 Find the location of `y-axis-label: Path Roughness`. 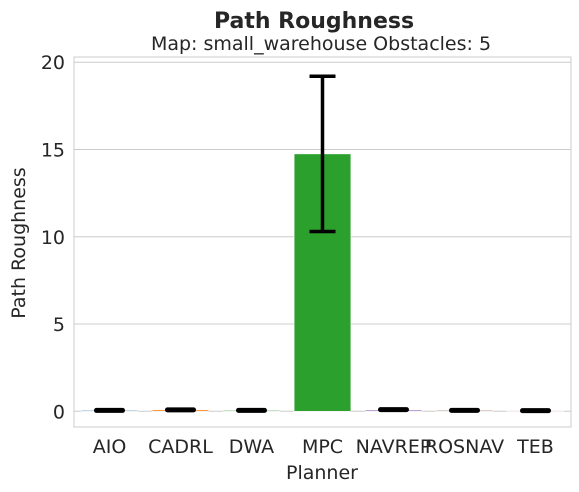

y-axis-label: Path Roughness is located at coordinates (19, 242).